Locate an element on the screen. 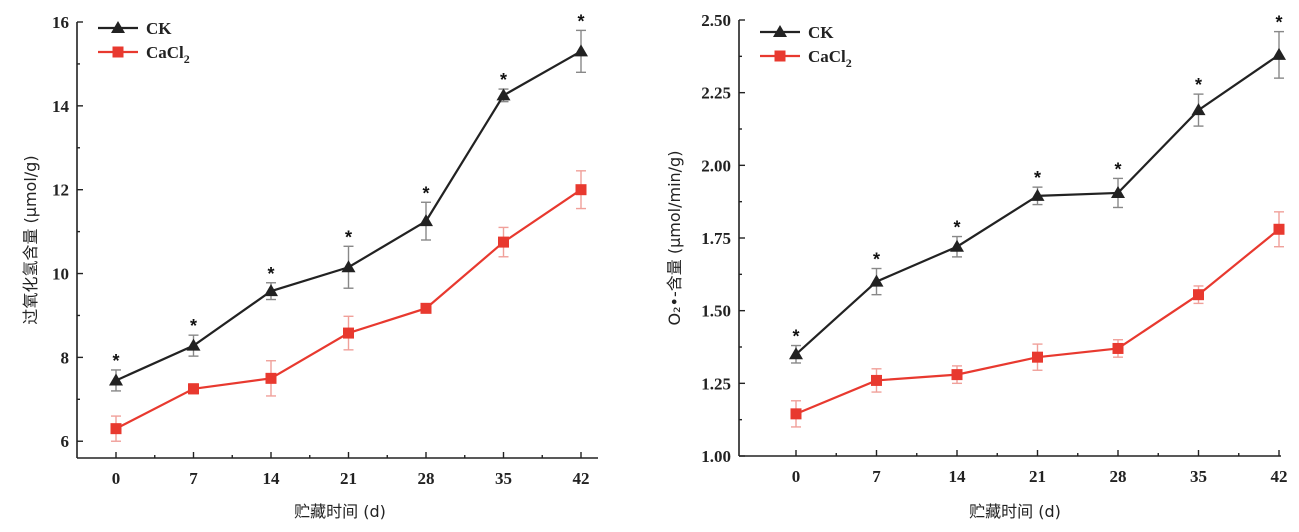 The width and height of the screenshot is (1299, 532). y-axis-label: O₂•-含量 (μmol/min/g) is located at coordinates (674, 238).